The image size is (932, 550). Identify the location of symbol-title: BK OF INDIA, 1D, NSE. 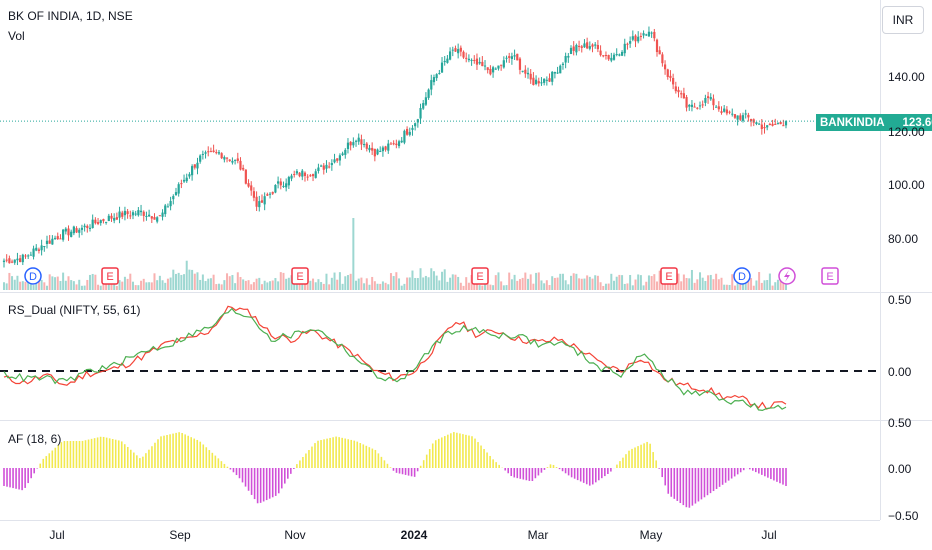
(70, 16).